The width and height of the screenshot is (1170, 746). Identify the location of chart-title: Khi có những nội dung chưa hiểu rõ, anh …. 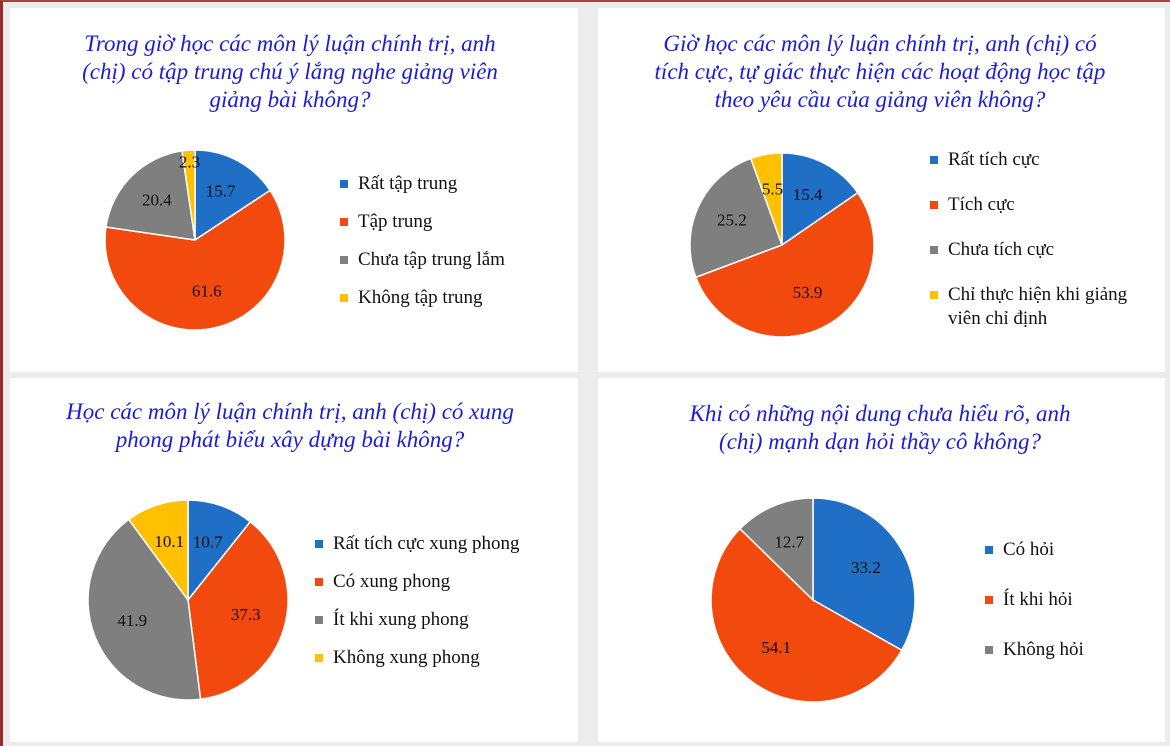
(880, 427).